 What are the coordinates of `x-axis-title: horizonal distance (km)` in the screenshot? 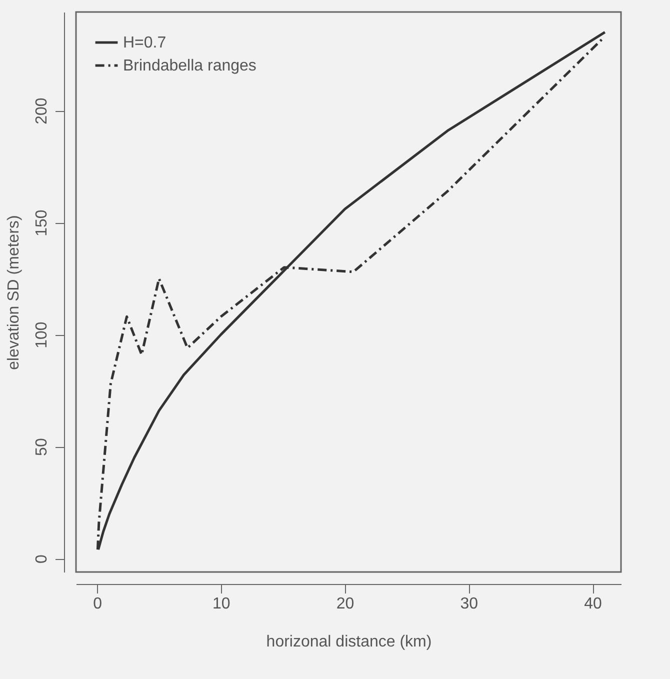 It's located at (349, 642).